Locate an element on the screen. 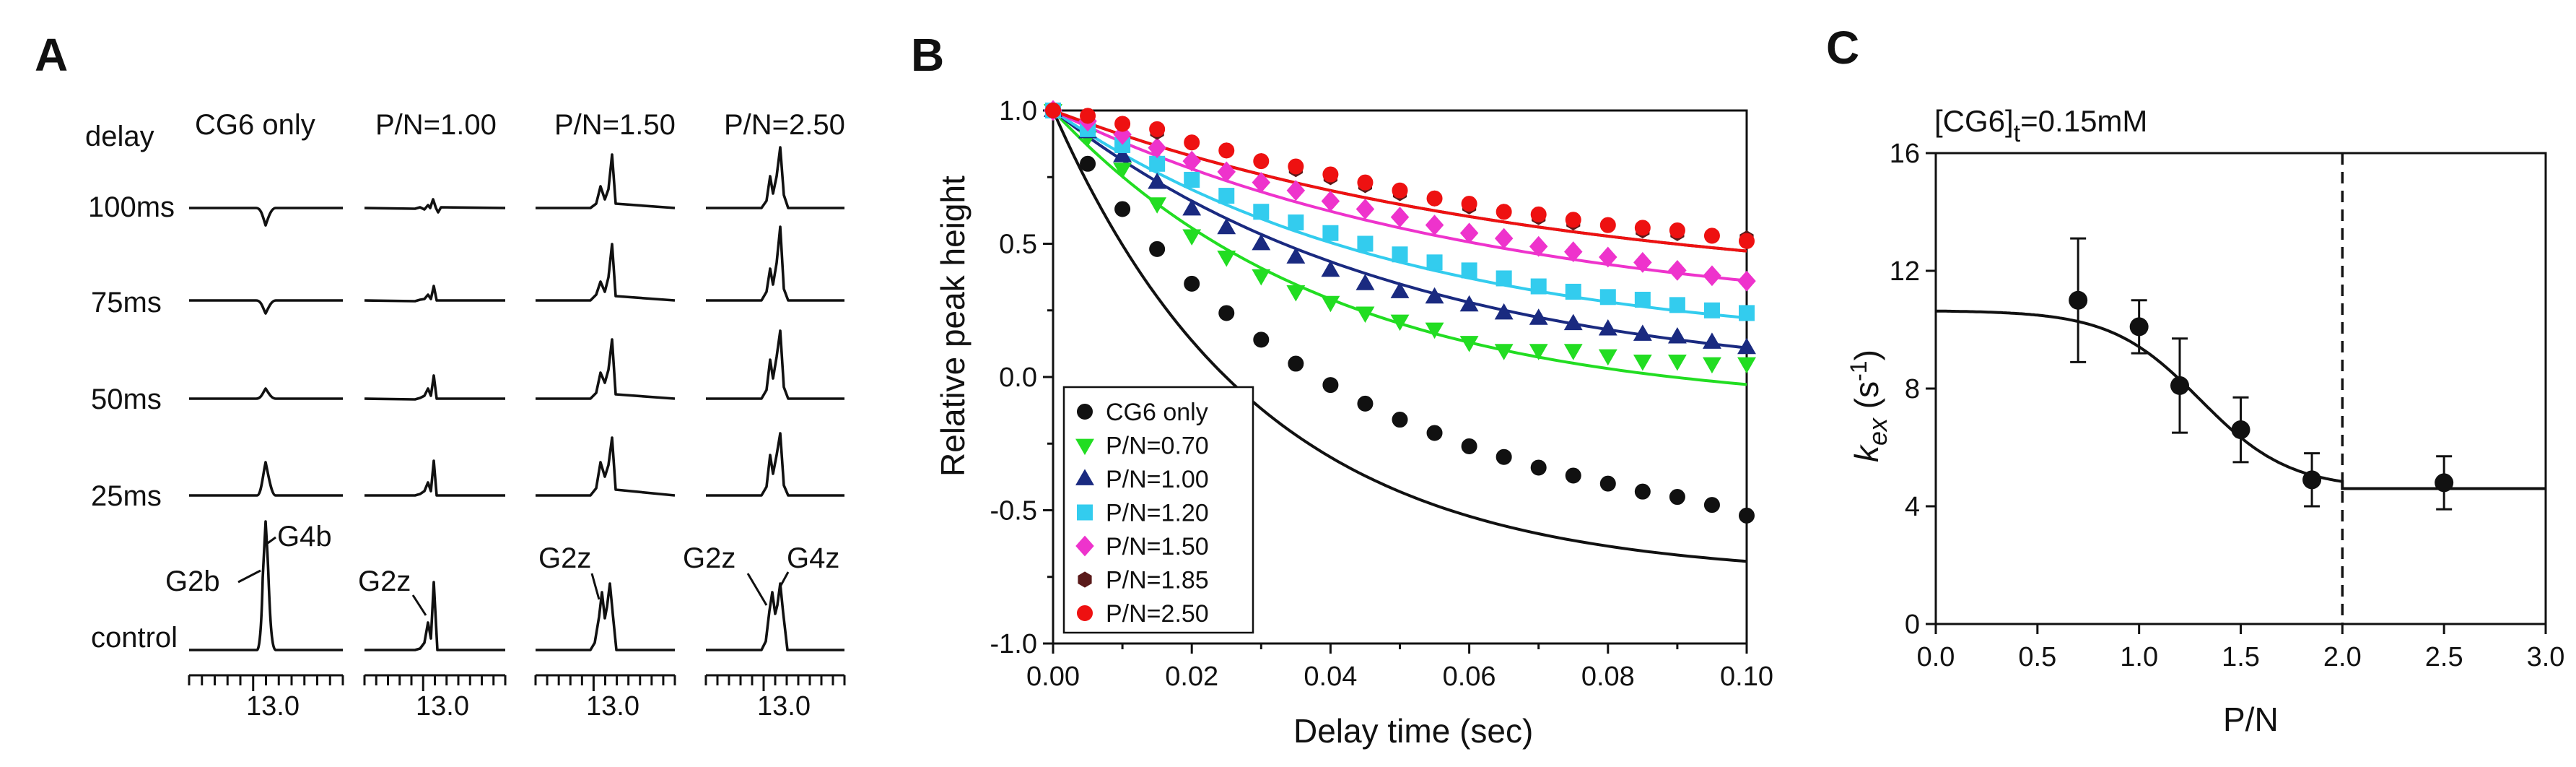  panel-c-title: [CG6]t=0.15mM is located at coordinates (2040, 125).